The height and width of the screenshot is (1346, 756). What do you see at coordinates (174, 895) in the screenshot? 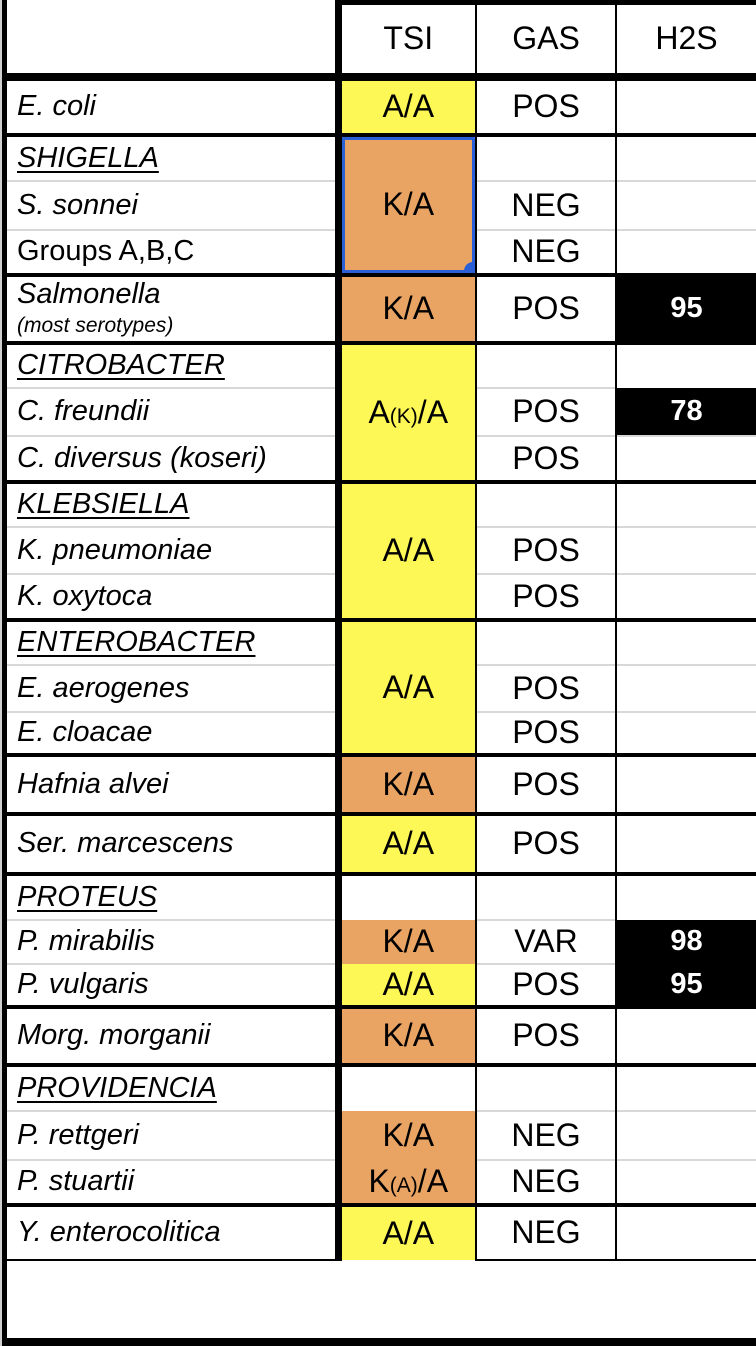
I see `genus-name-cell: PROTEUS` at bounding box center [174, 895].